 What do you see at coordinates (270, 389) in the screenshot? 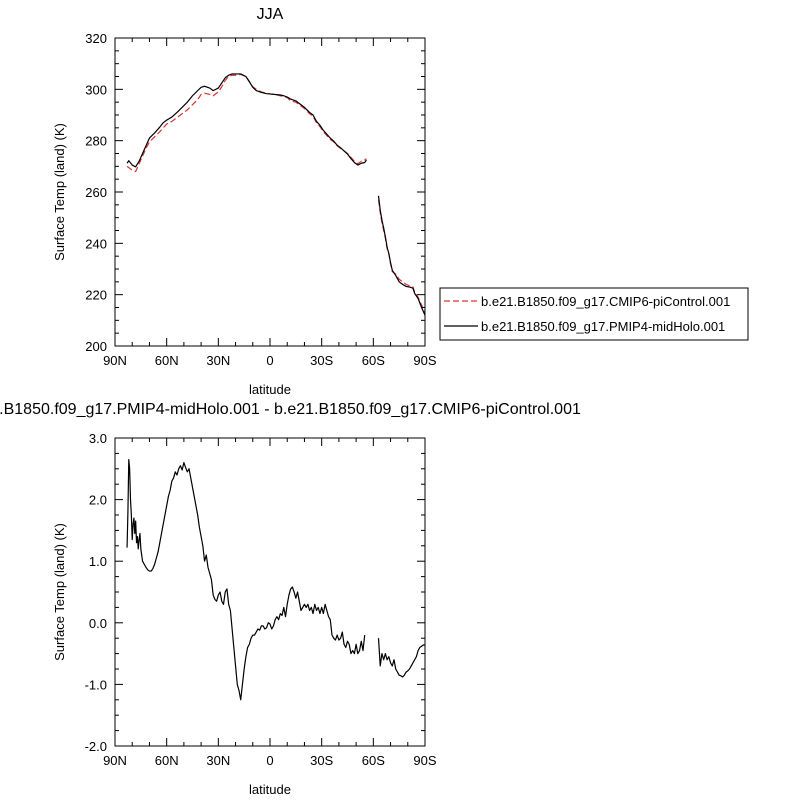
I see `top-chart-xlabel: latitude` at bounding box center [270, 389].